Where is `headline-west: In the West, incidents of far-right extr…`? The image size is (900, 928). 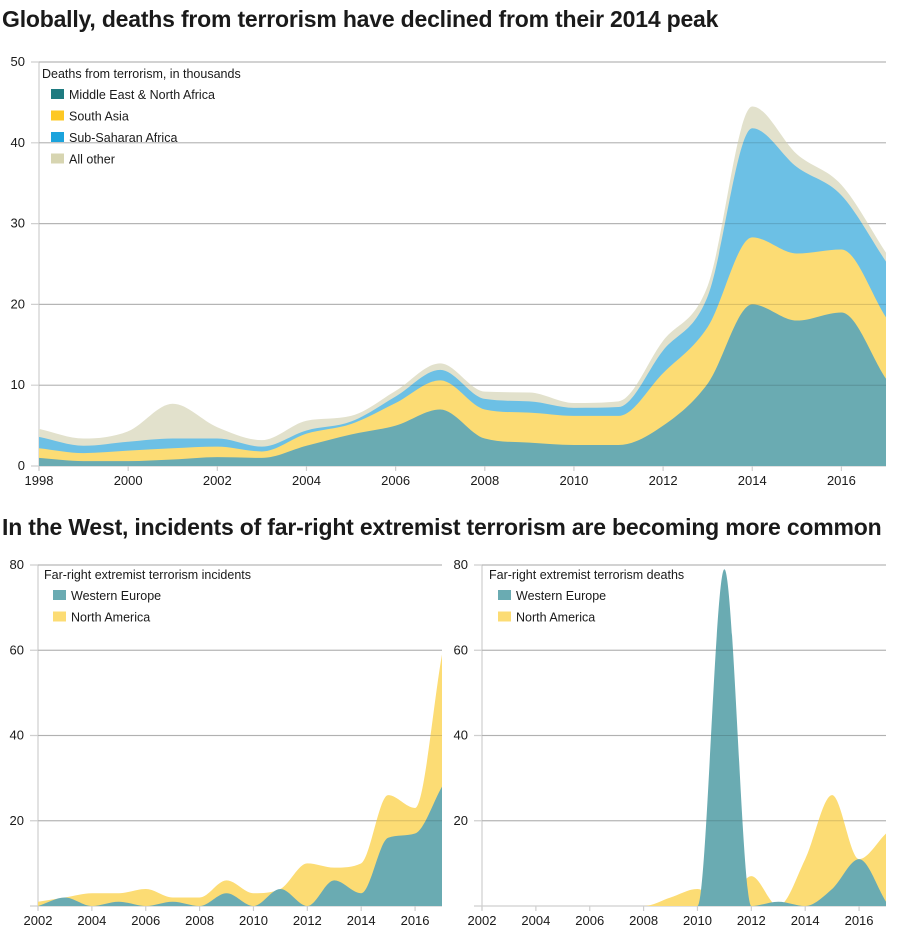
headline-west: In the West, incidents of far-right extr… is located at coordinates (442, 527).